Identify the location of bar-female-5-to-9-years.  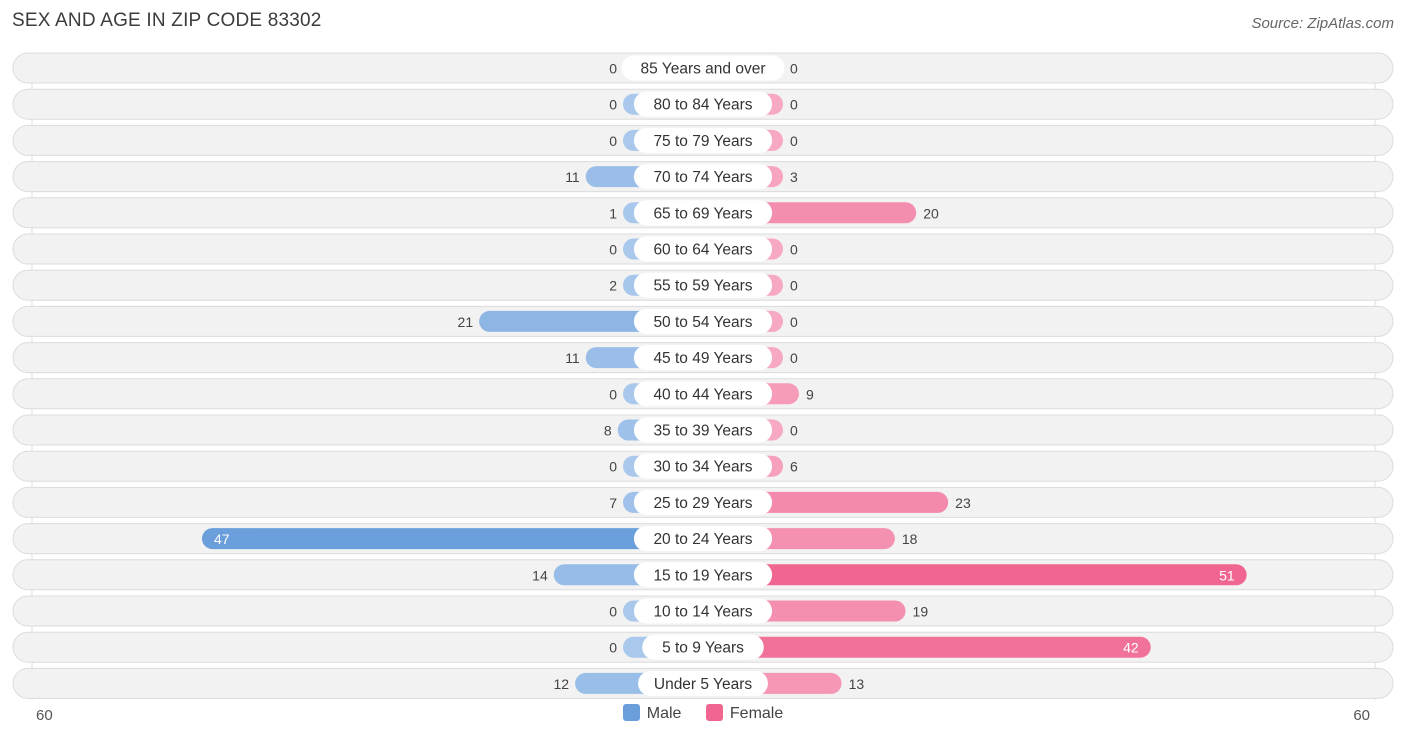
(927, 647).